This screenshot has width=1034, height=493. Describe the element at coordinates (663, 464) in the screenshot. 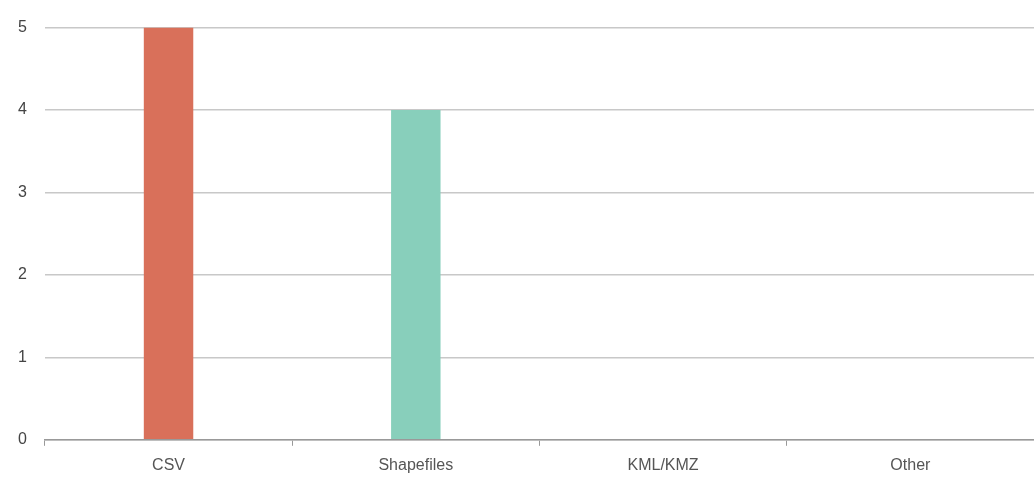

I see `x-tick-label: KML/KMZ` at that location.